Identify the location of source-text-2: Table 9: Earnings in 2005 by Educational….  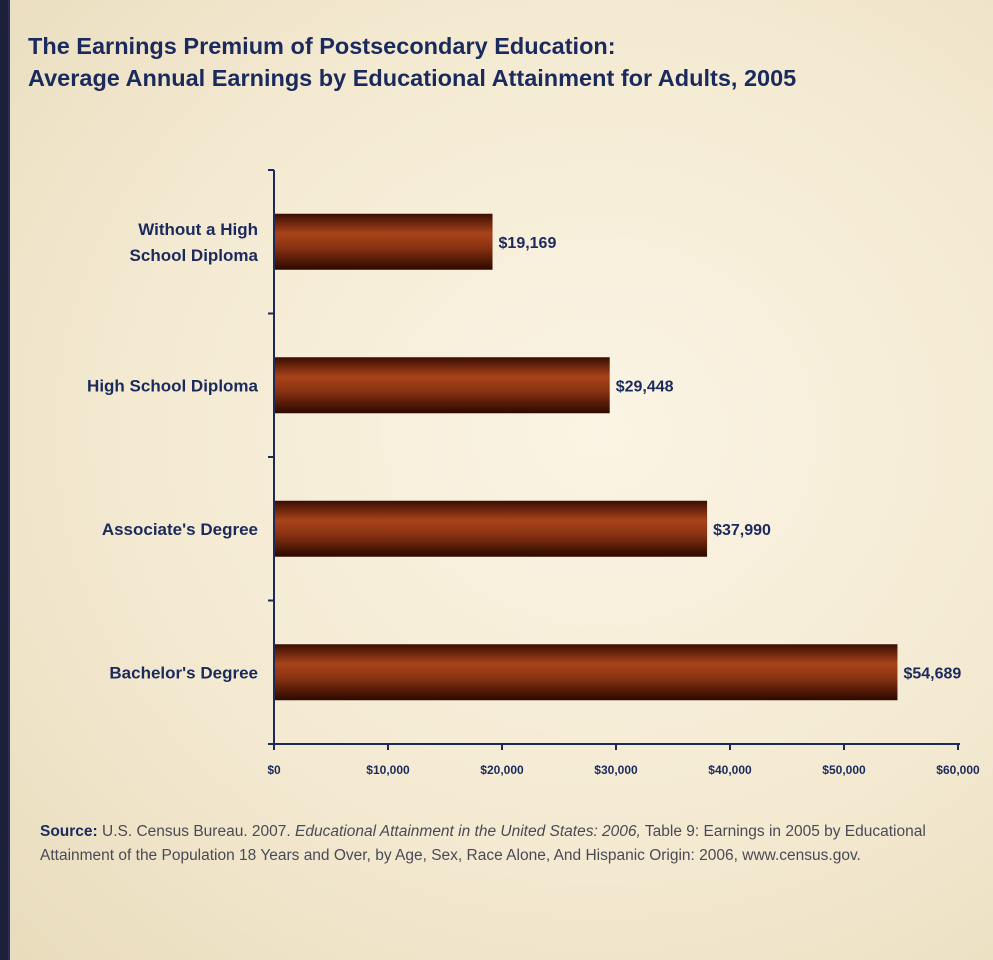
(483, 843).